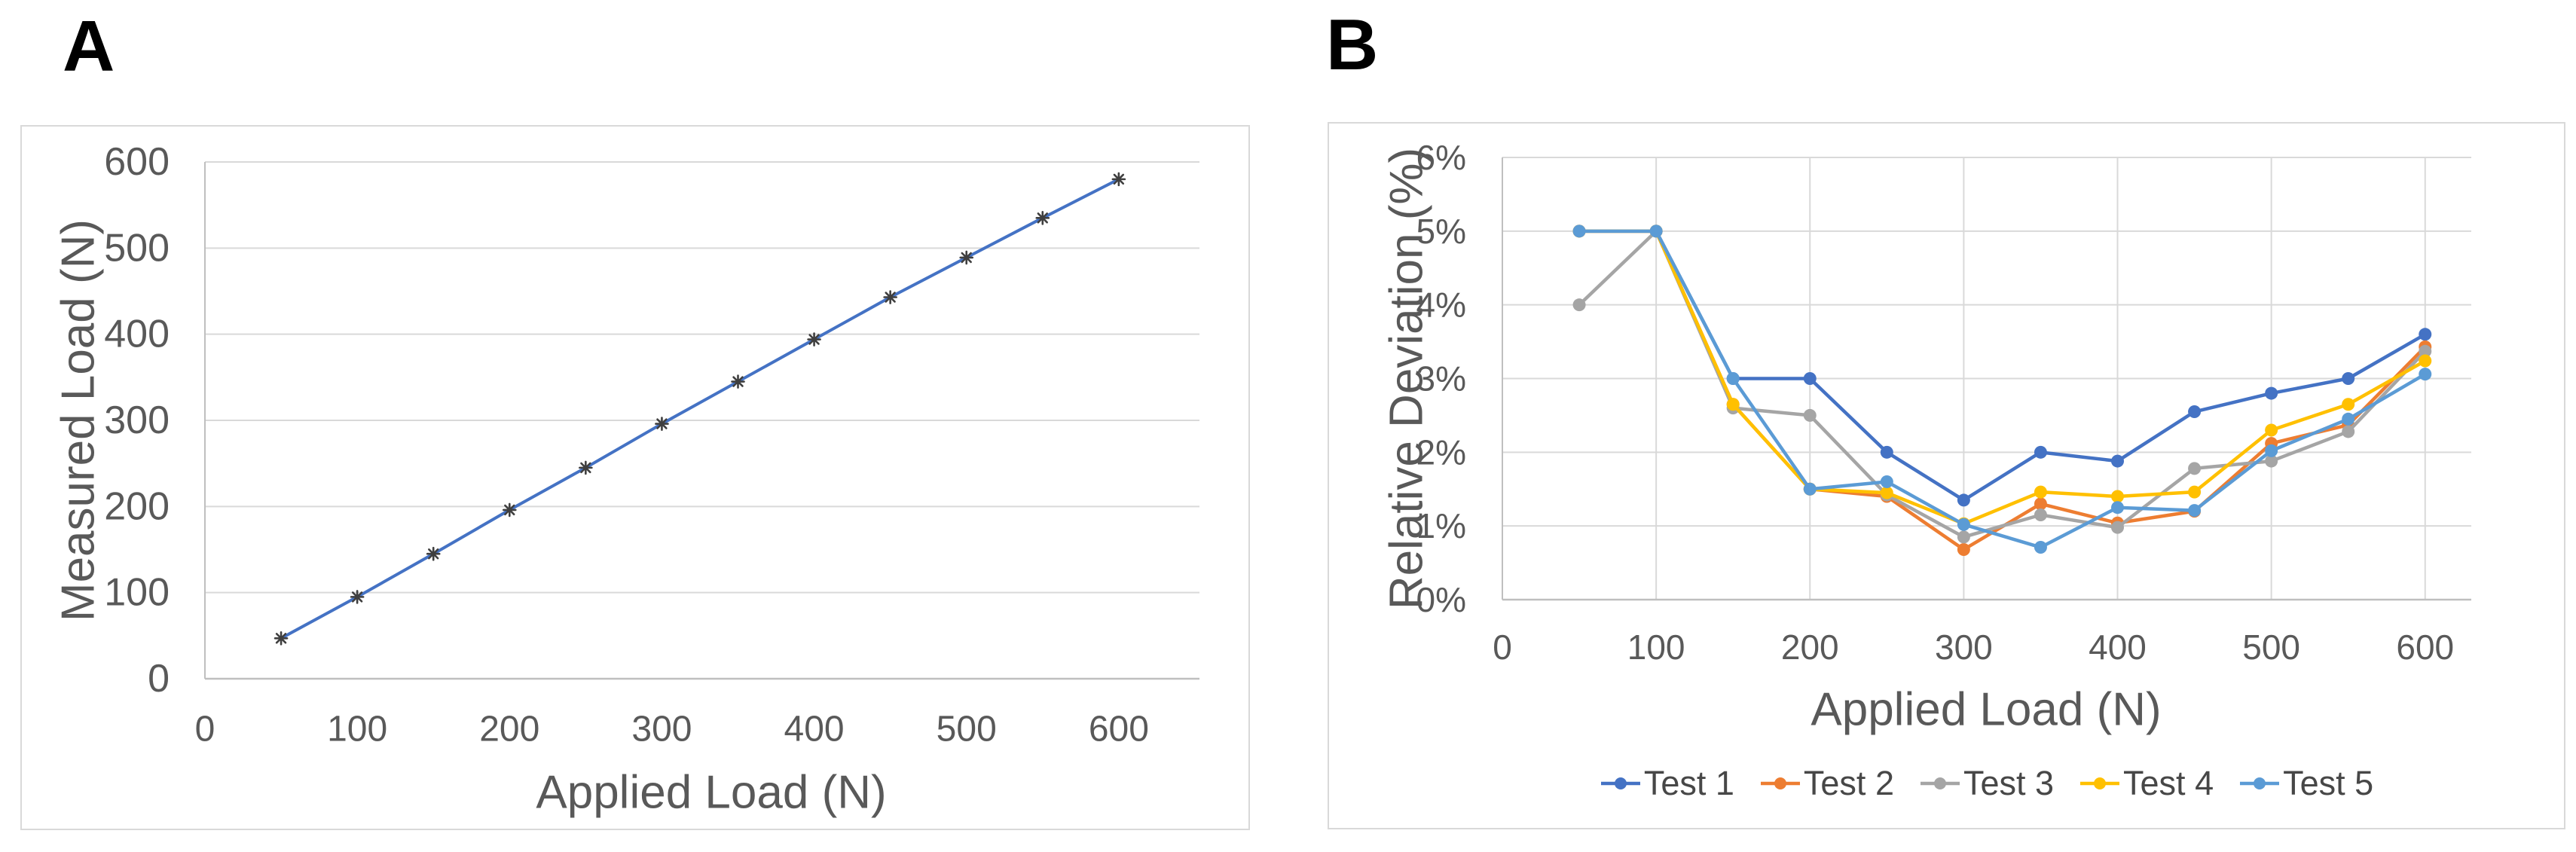 This screenshot has height=852, width=2576. I want to click on legend-item-test-1: Test 1, so click(1667, 783).